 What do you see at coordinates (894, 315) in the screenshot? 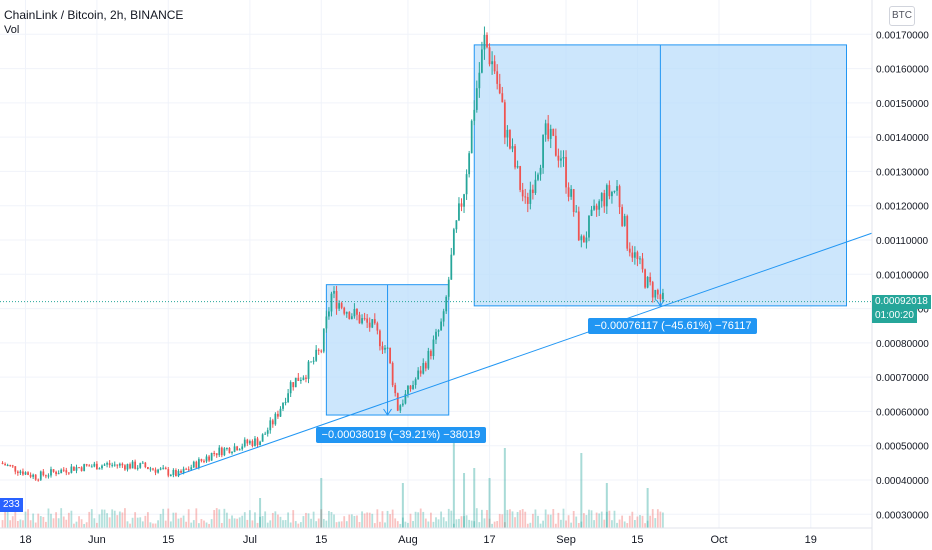
I see `bar-countdown-tag: 01:00:20` at bounding box center [894, 315].